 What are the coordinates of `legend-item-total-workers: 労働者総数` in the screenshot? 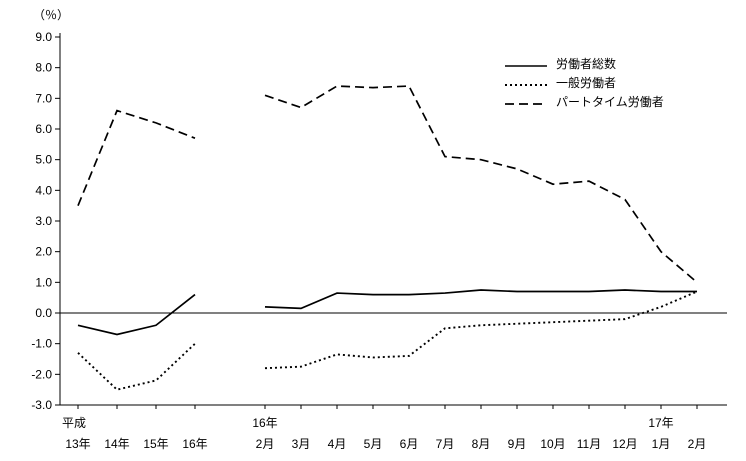 It's located at (584, 63).